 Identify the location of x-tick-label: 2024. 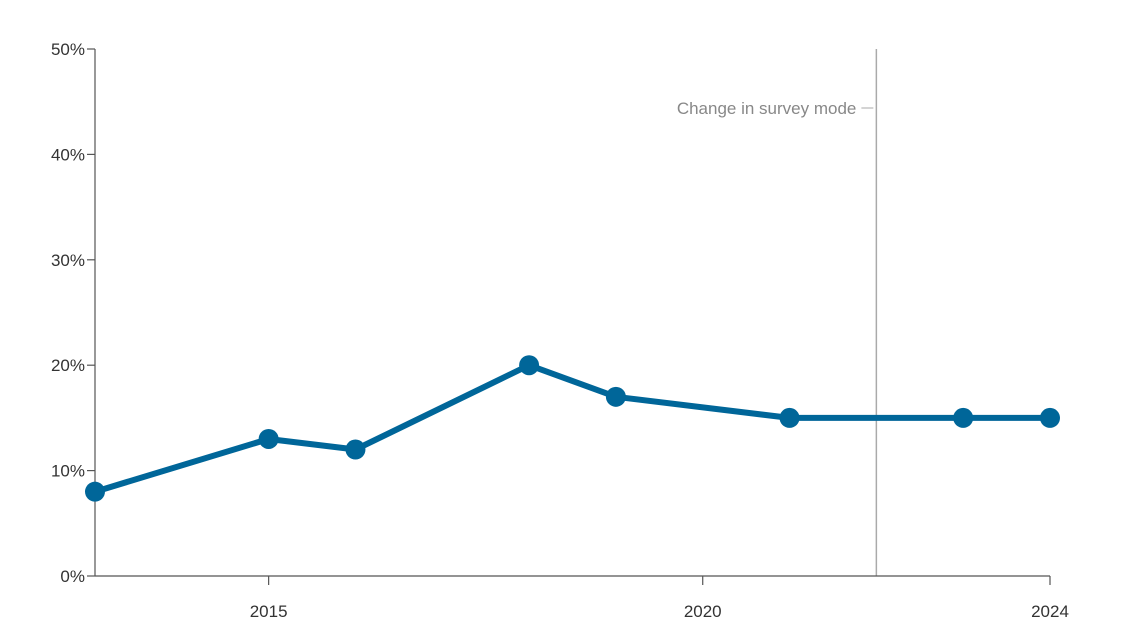
(1050, 611).